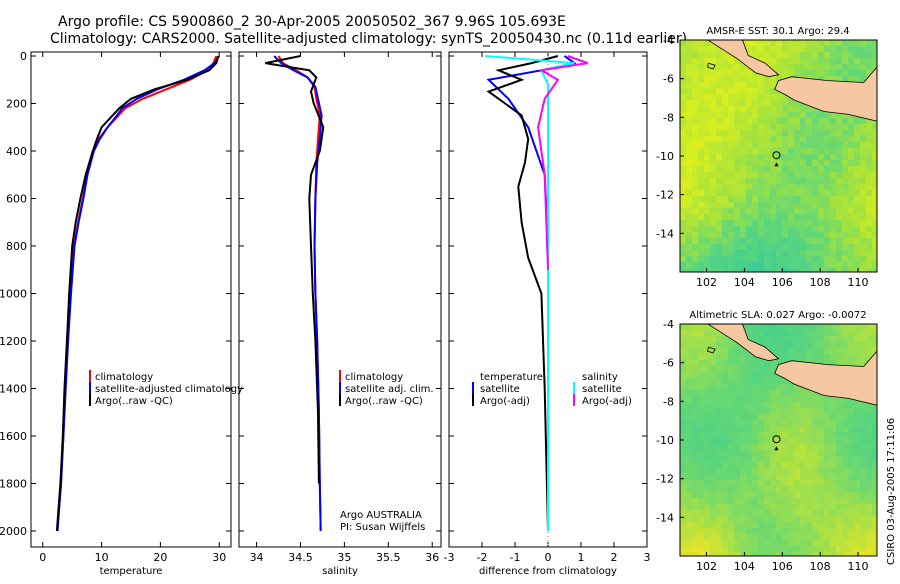 The width and height of the screenshot is (900, 584). I want to click on y-tick-label: 1800, so click(13, 484).